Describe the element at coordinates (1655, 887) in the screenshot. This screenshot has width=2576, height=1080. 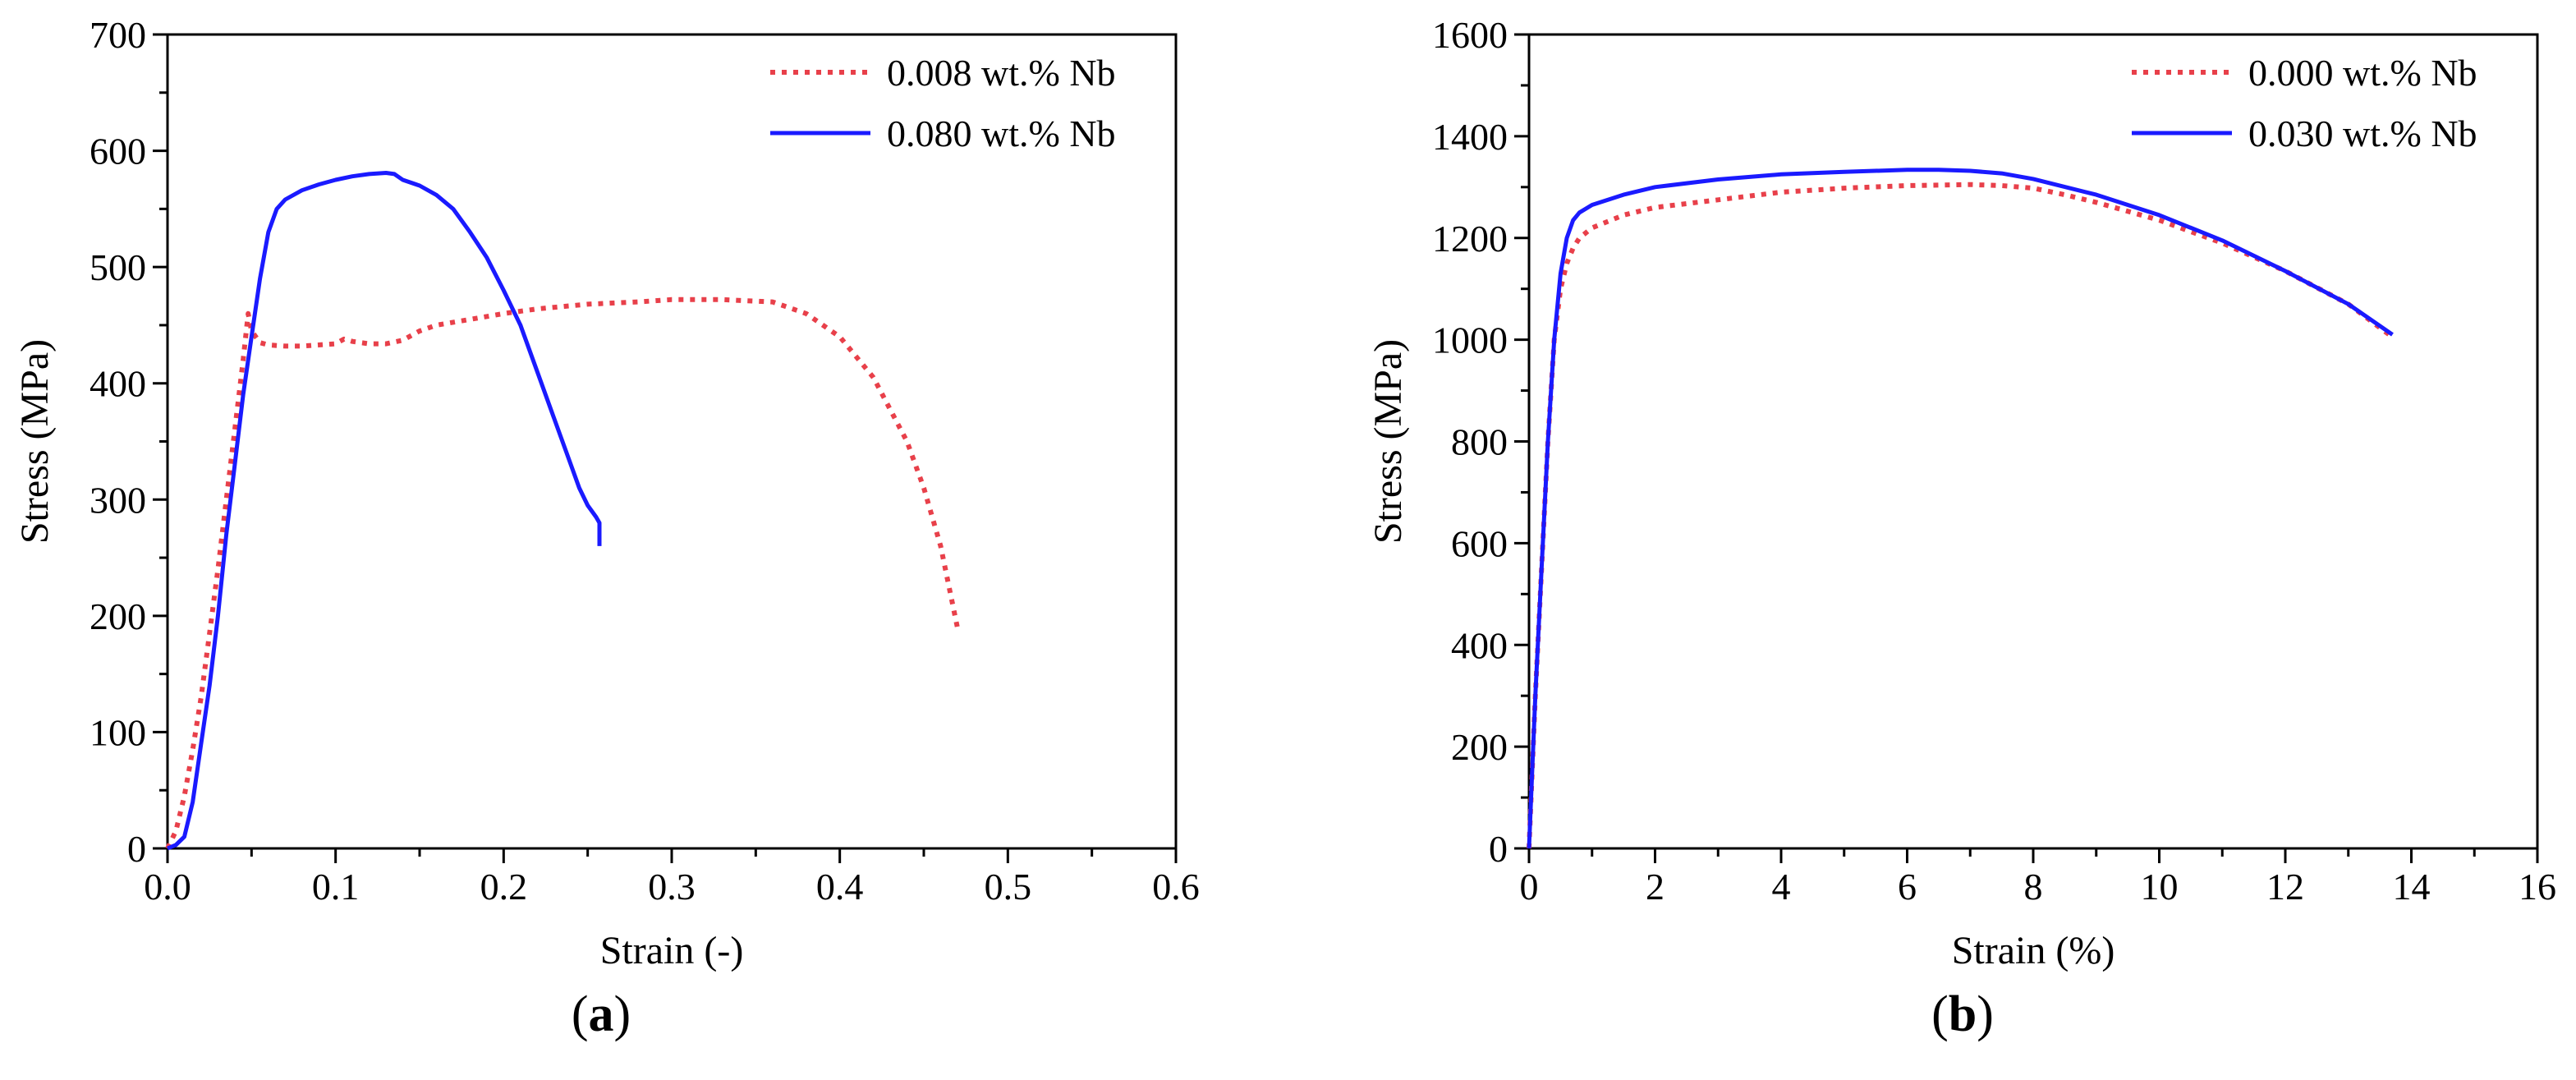
I see `x-tick-label: 2` at that location.